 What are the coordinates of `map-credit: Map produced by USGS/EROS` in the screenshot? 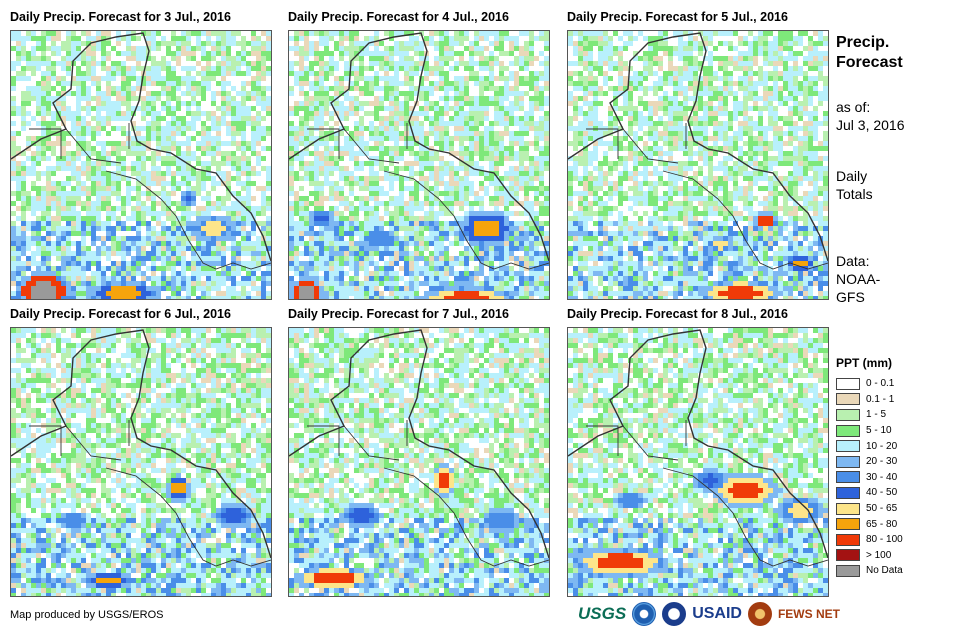 It's located at (87, 615).